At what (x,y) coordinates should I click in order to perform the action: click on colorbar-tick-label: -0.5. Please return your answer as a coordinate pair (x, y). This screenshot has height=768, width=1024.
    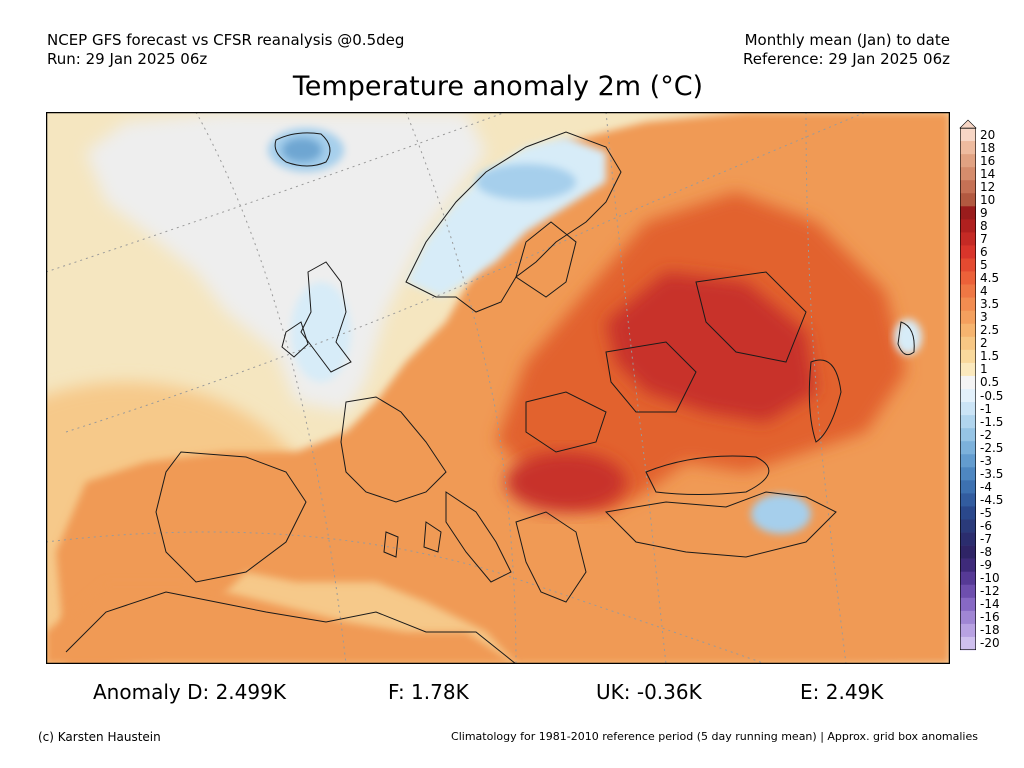
    Looking at the image, I should click on (992, 395).